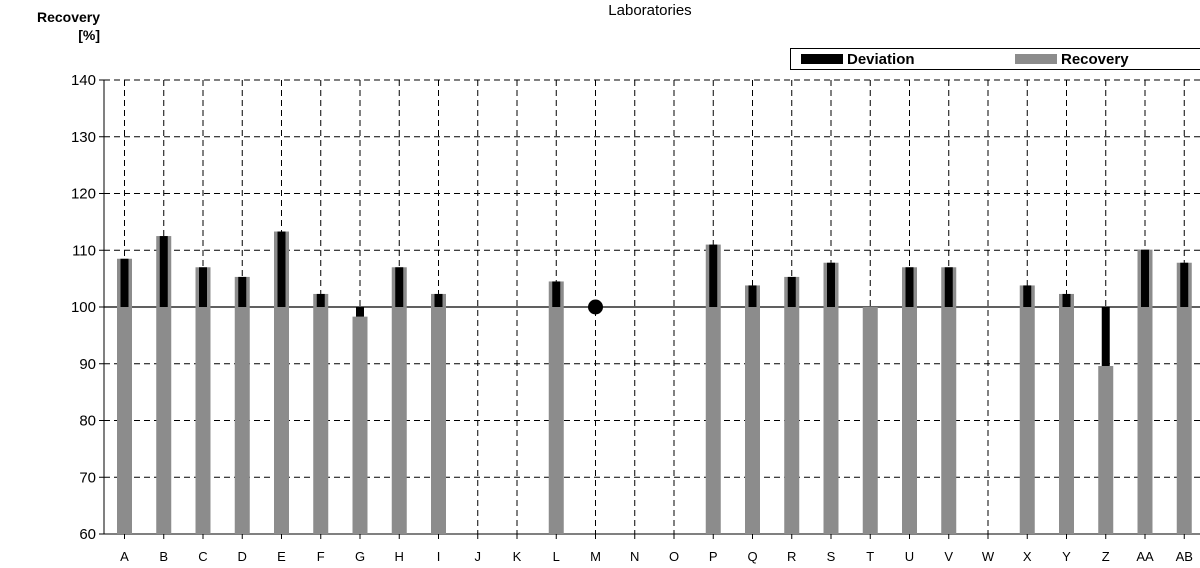 Image resolution: width=1200 pixels, height=568 pixels. What do you see at coordinates (881, 59) in the screenshot?
I see `legend-label-deviation: Deviation` at bounding box center [881, 59].